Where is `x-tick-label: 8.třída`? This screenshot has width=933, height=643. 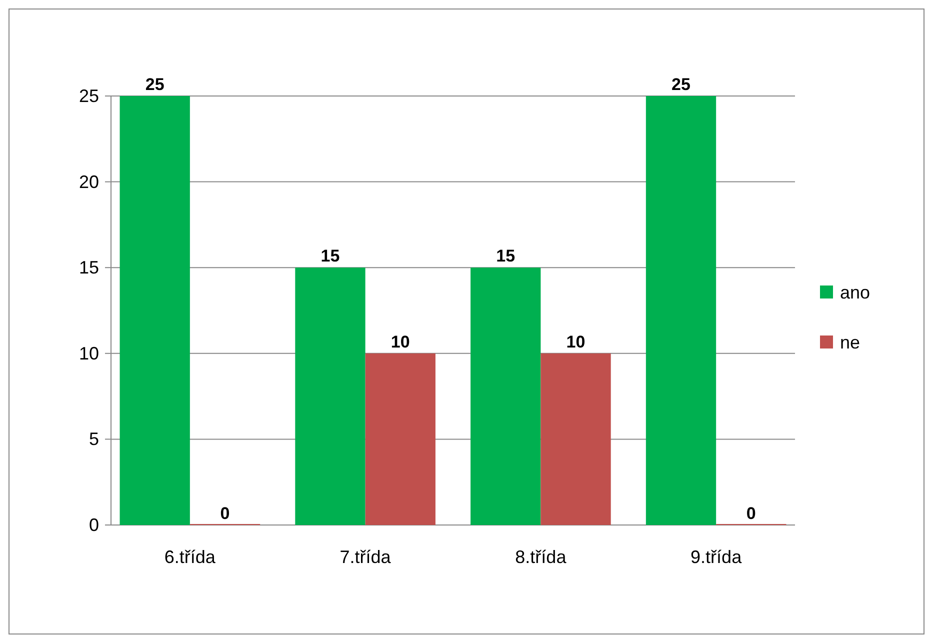
x-tick-label: 8.třída is located at coordinates (541, 557).